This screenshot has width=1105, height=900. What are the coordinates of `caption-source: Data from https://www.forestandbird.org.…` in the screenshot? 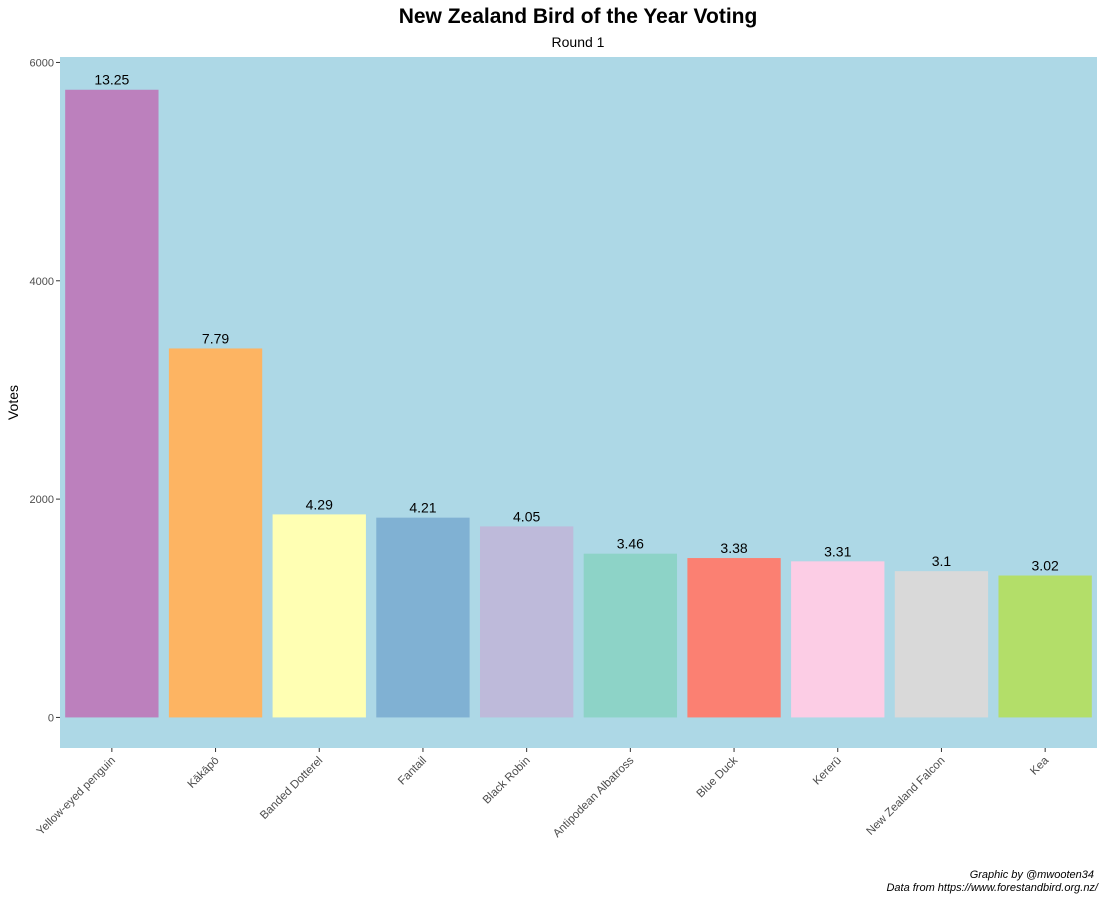 It's located at (992, 888).